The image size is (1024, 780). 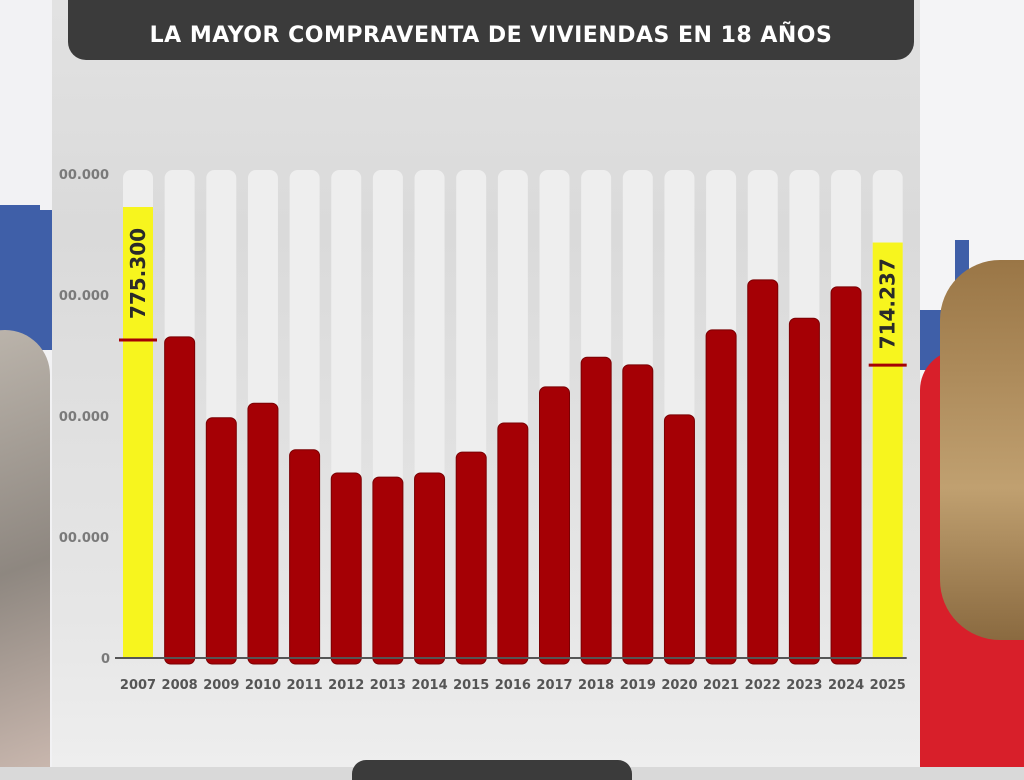 What do you see at coordinates (346, 568) in the screenshot?
I see `bar-2012` at bounding box center [346, 568].